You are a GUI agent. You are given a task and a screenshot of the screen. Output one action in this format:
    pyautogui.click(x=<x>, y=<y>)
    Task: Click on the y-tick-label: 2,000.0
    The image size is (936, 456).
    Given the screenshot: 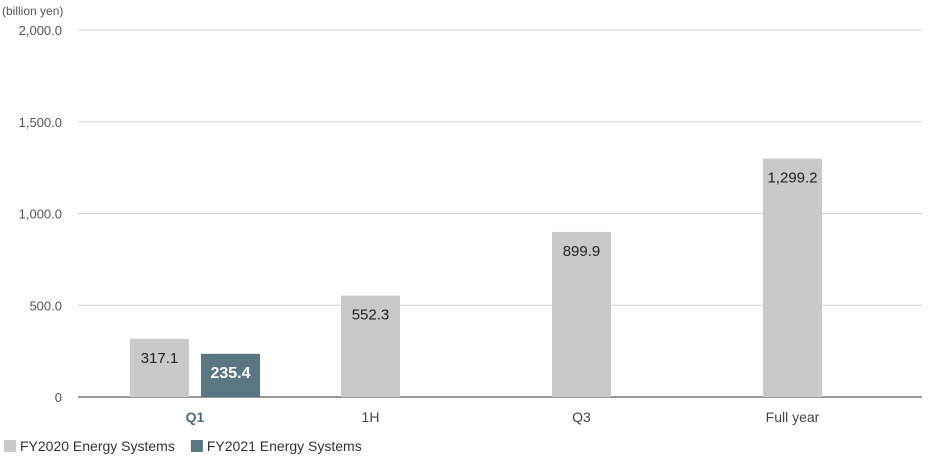 What is the action you would take?
    pyautogui.click(x=40, y=30)
    